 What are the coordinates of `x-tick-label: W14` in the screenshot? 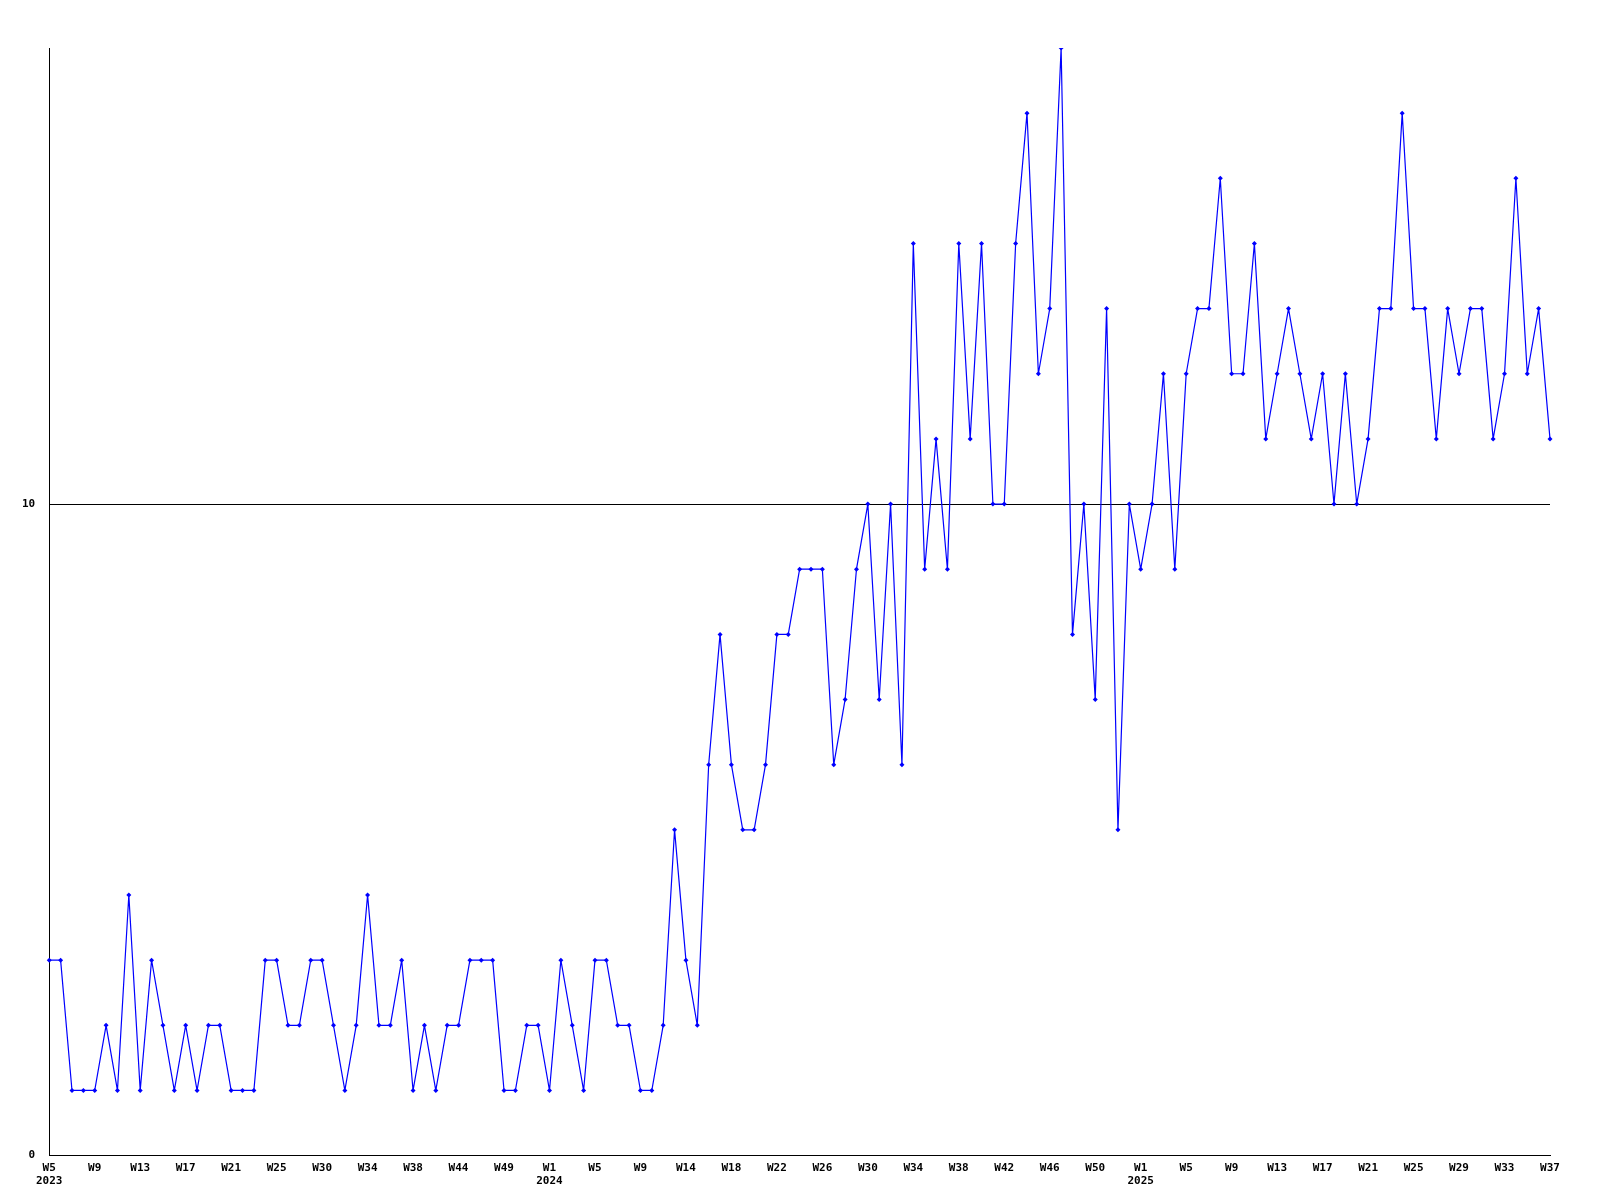 It's located at (686, 1168).